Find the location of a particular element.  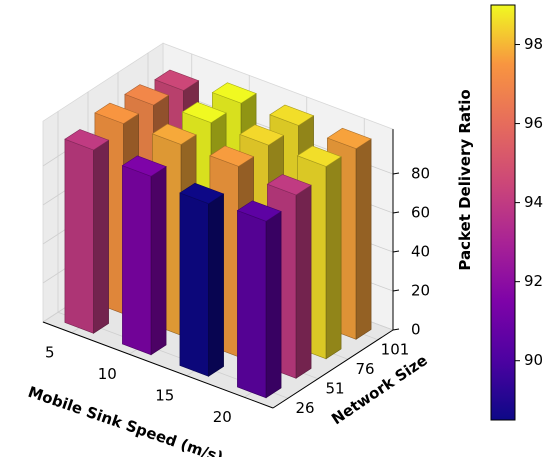

colorbar-tick-label: 96 is located at coordinates (533, 123).